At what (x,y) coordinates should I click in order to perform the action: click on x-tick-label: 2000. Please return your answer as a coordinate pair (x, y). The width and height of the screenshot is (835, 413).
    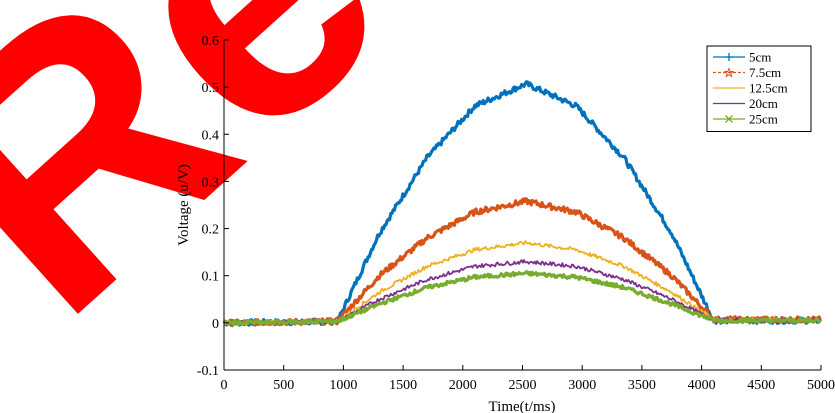
    Looking at the image, I should click on (463, 385).